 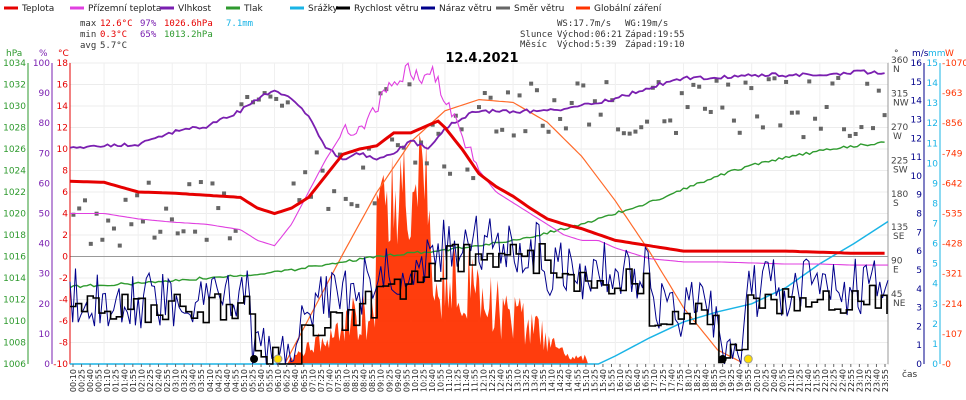 I want to click on x-tick-label: 09:25, so click(x=389, y=380).